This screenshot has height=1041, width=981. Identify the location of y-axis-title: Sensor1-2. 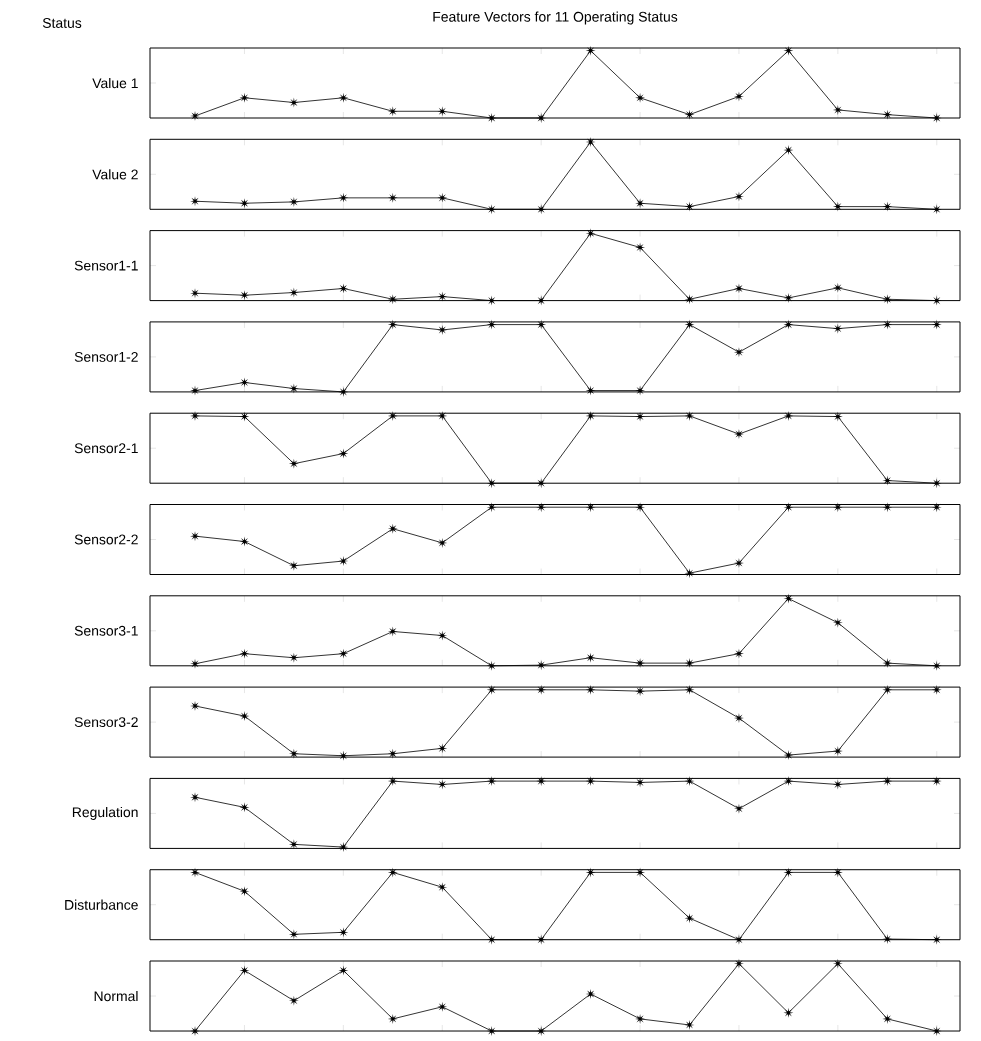
(106, 356).